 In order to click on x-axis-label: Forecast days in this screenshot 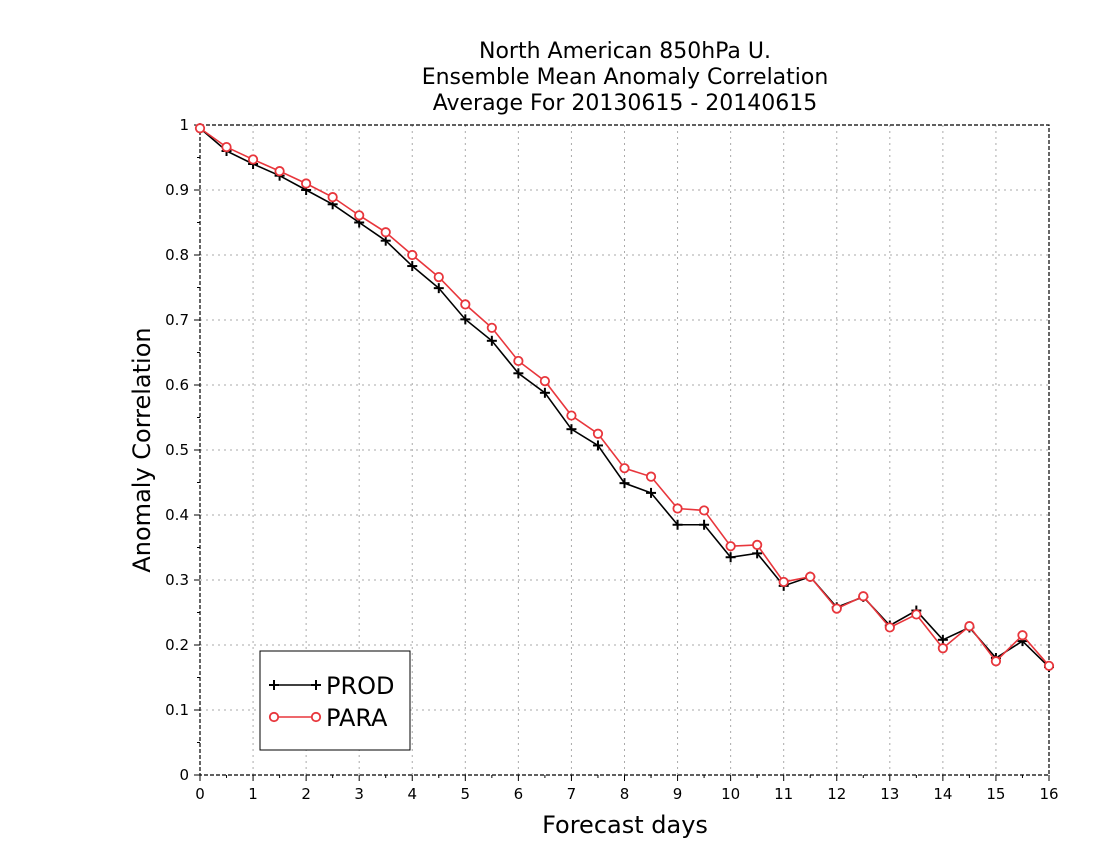, I will do `click(625, 825)`.